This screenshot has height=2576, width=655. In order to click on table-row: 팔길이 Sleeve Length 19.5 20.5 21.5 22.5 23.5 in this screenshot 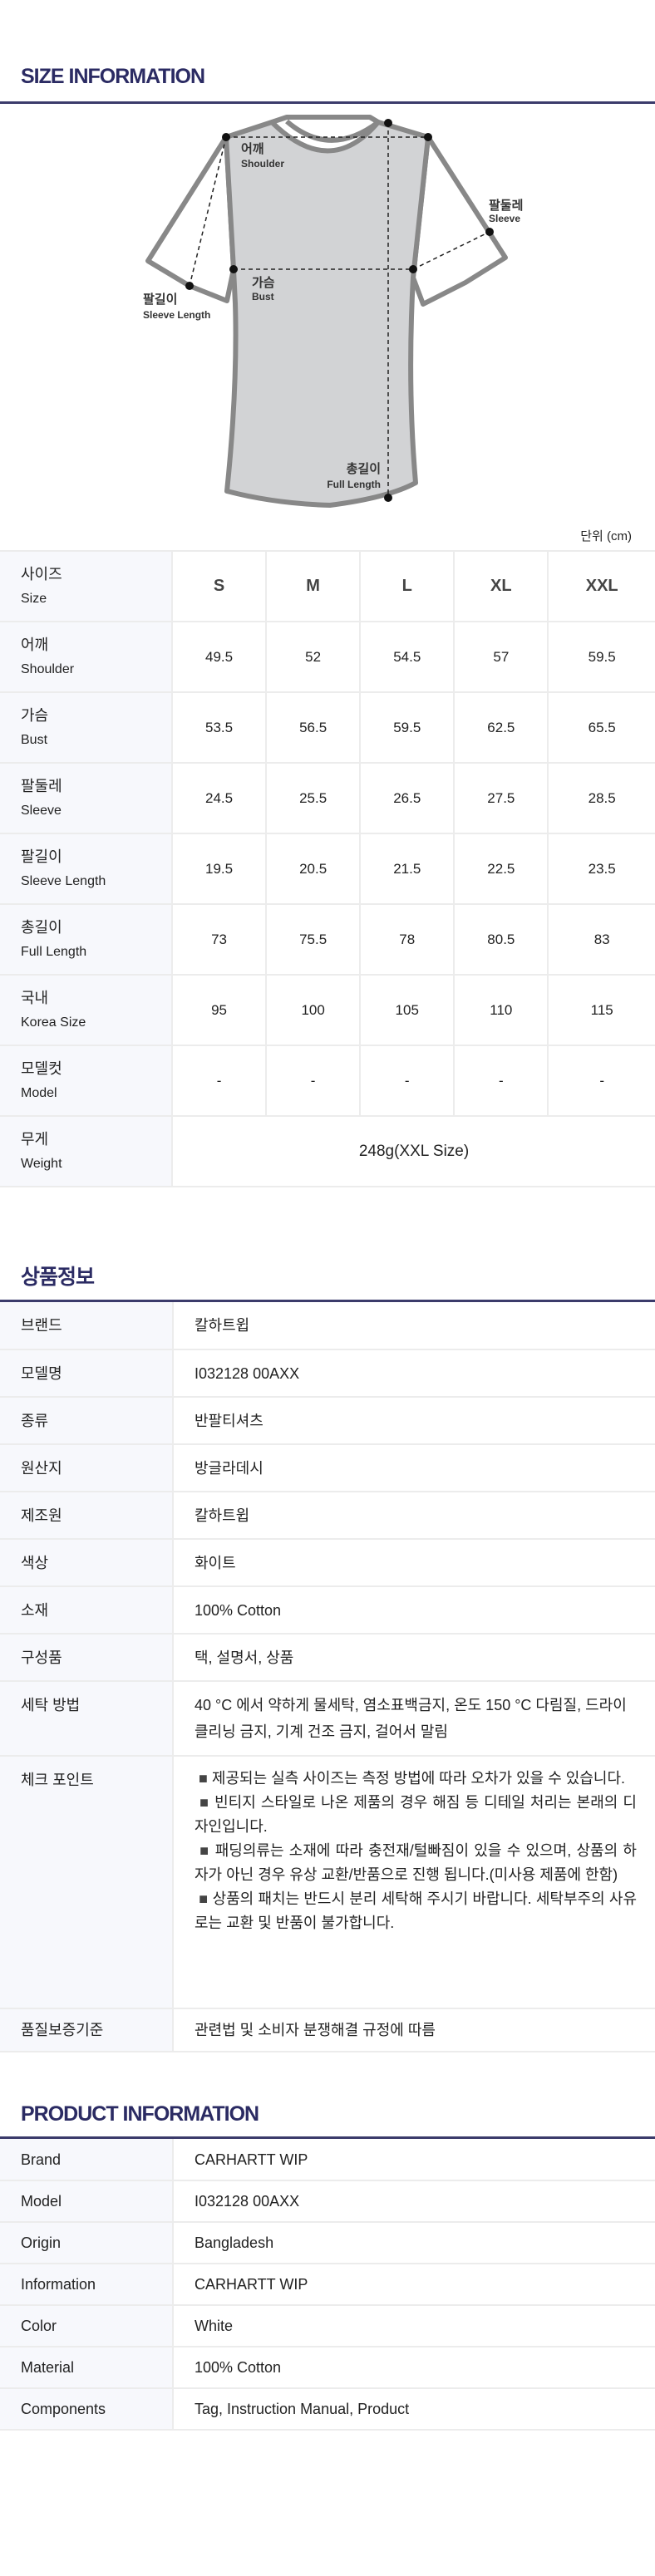, I will do `click(328, 869)`.